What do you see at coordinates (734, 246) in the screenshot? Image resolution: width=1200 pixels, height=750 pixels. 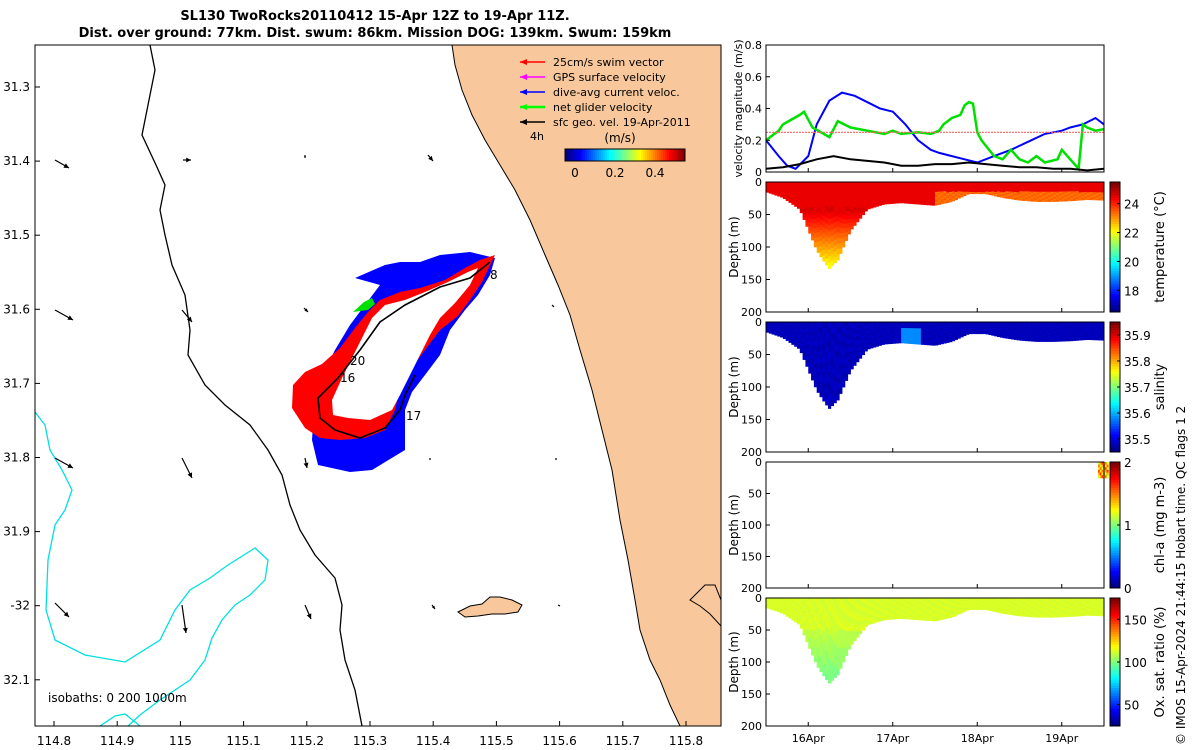 I see `y-axis-label: Depth (m)` at bounding box center [734, 246].